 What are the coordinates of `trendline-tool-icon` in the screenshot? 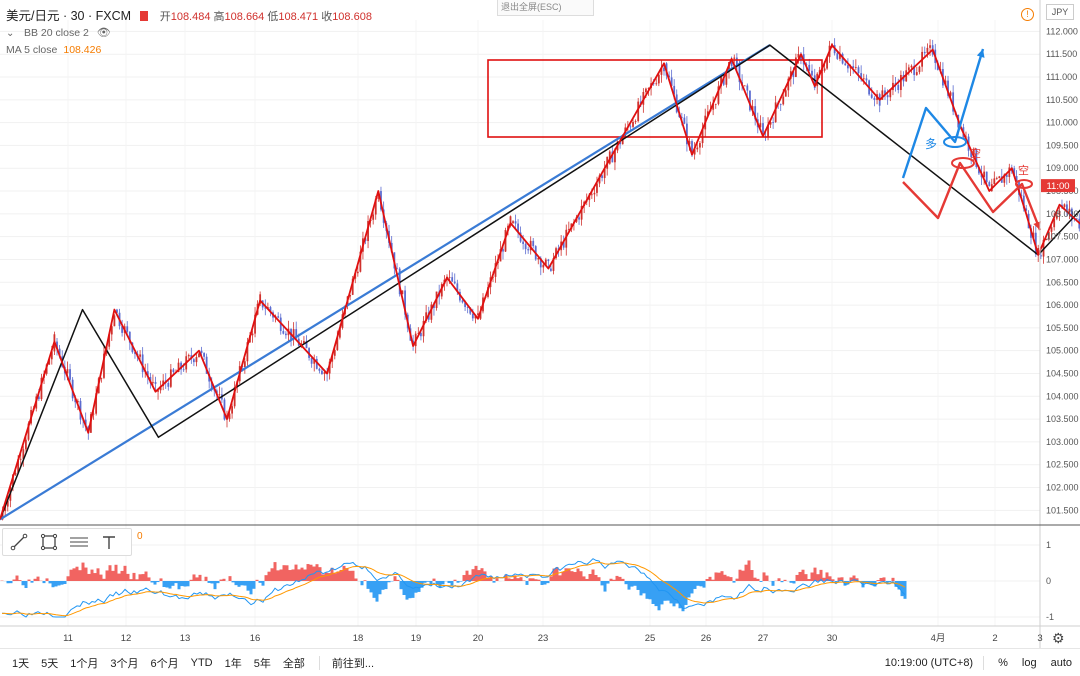 It's located at (19, 542).